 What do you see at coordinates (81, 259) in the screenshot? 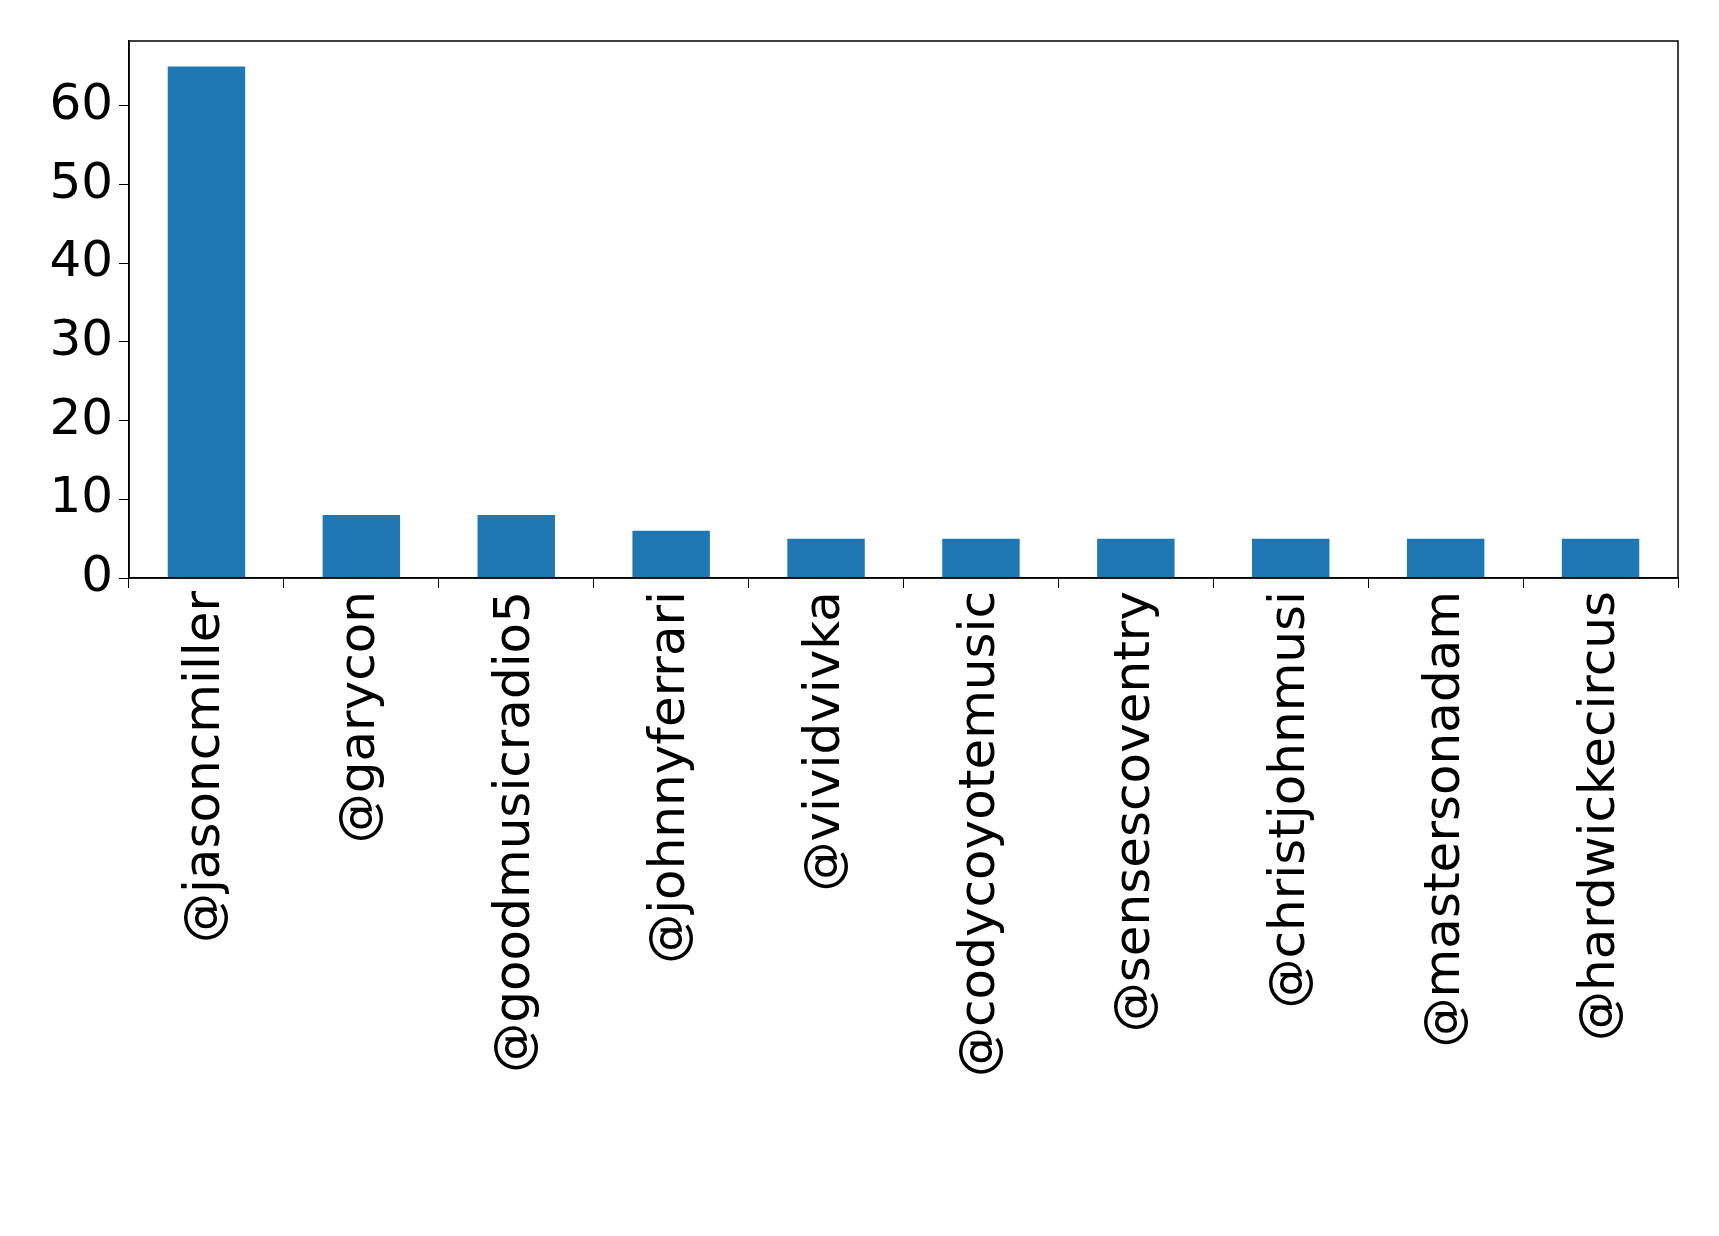
I see `y-tick-label: 40` at bounding box center [81, 259].